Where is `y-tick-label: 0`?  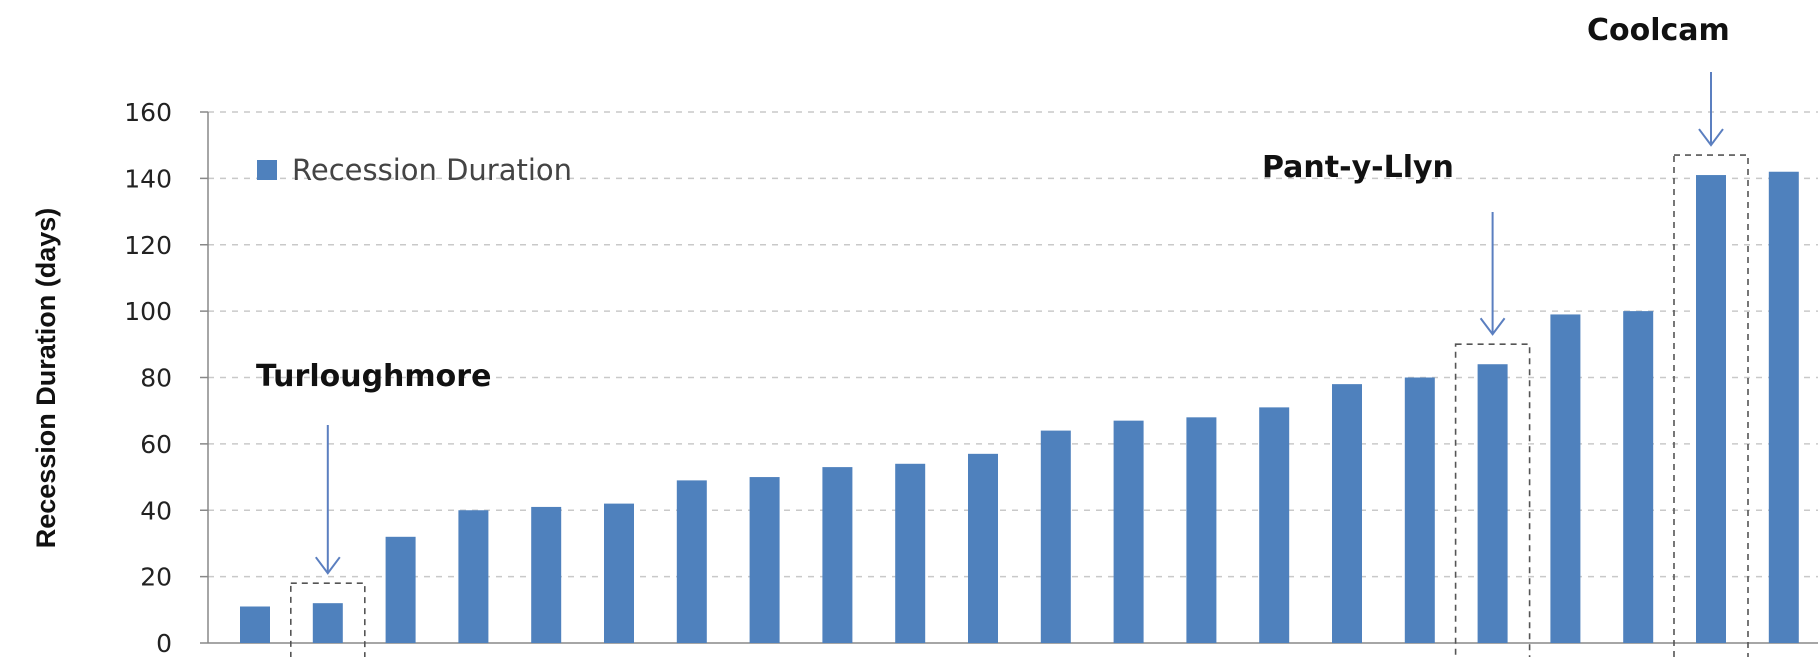
y-tick-label: 0 is located at coordinates (164, 643).